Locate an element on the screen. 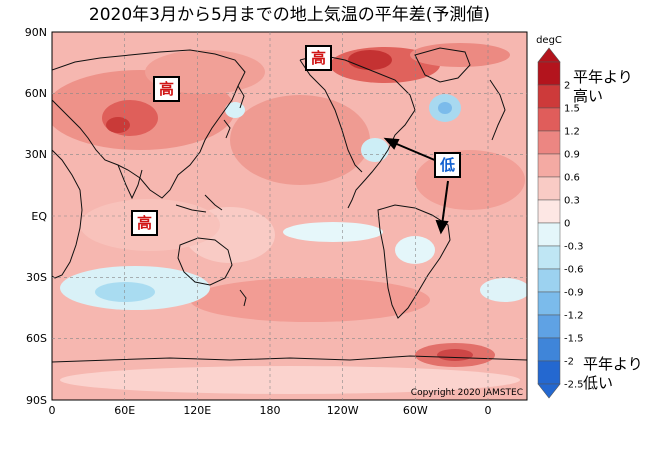 This screenshot has height=453, width=650. high-label-eurasia: 高 is located at coordinates (167, 89).